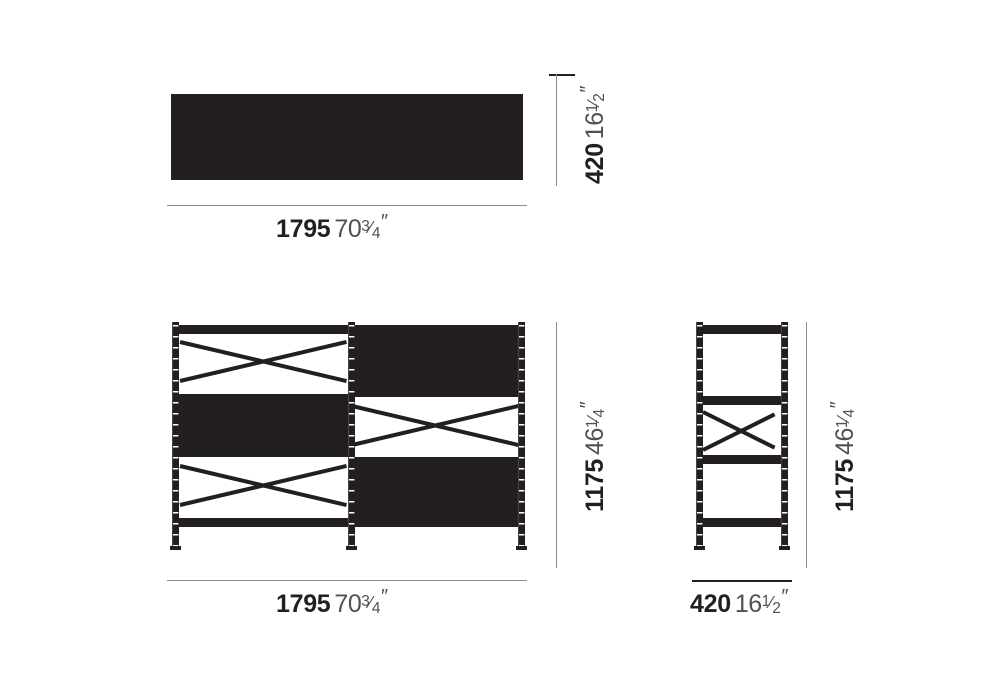  I want to click on front-foot-left, so click(175, 548).